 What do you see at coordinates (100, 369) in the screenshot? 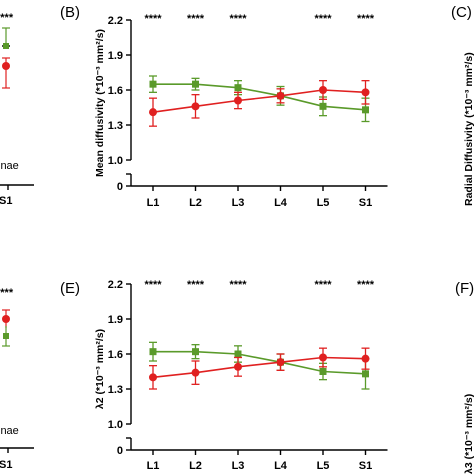
I see `y-axis-title: λ2 (*10⁻³ mm²/s)` at bounding box center [100, 369].